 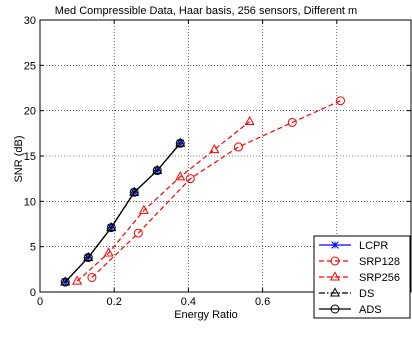 I want to click on legend-label-lcpr: LCPR, so click(x=373, y=246).